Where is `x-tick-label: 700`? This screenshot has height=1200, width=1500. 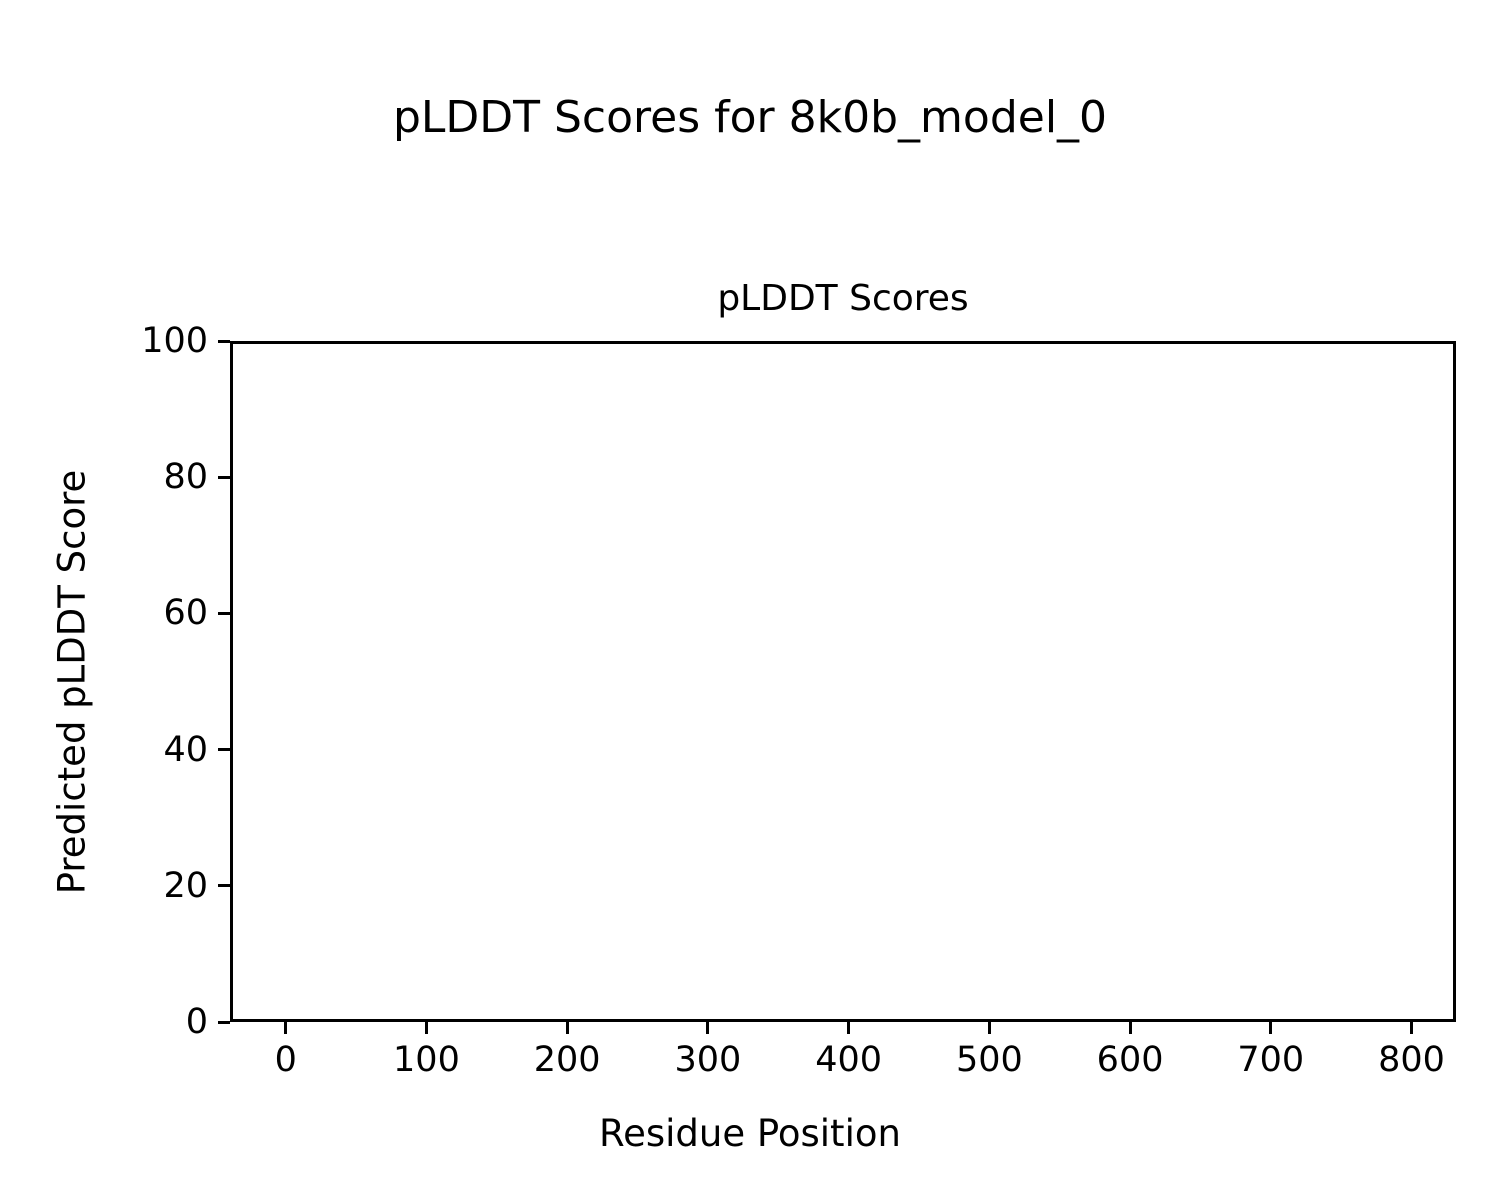 x-tick-label: 700 is located at coordinates (1271, 1060).